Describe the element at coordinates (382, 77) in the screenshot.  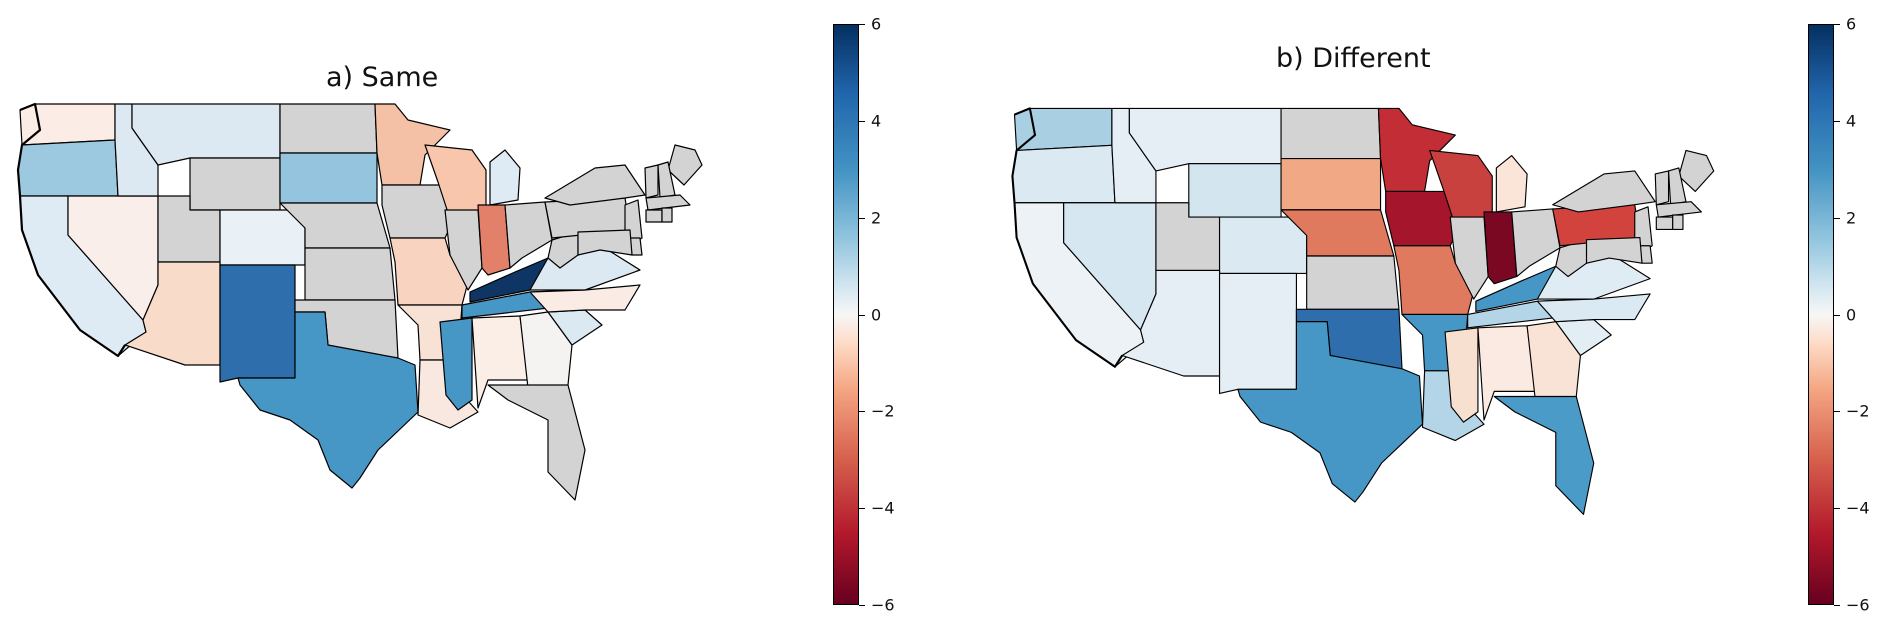
I see `panel-title: a) Same` at that location.